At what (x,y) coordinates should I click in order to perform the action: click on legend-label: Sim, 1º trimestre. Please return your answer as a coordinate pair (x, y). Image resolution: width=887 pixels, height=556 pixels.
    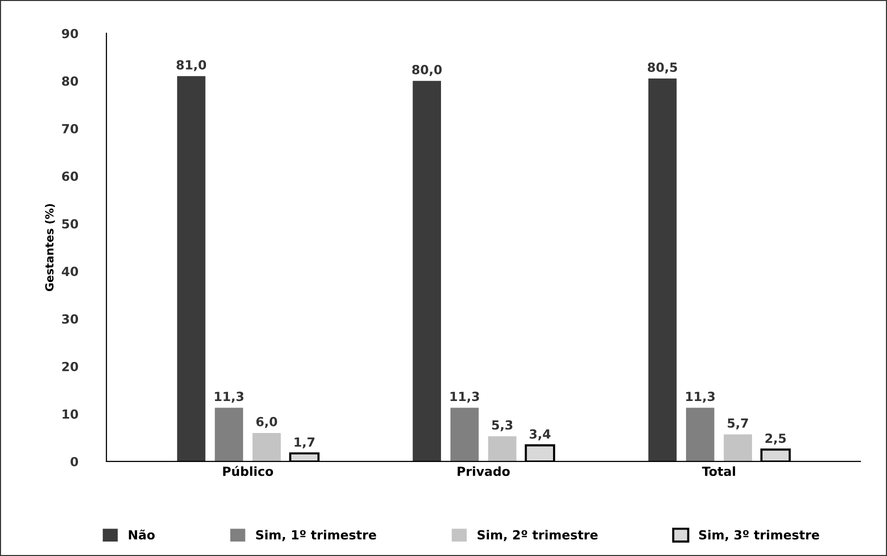
    Looking at the image, I should click on (316, 536).